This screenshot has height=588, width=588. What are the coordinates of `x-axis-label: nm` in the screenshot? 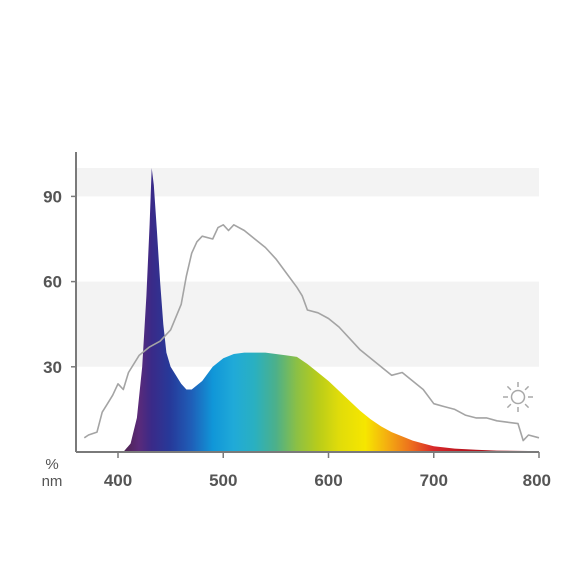 It's located at (52, 481).